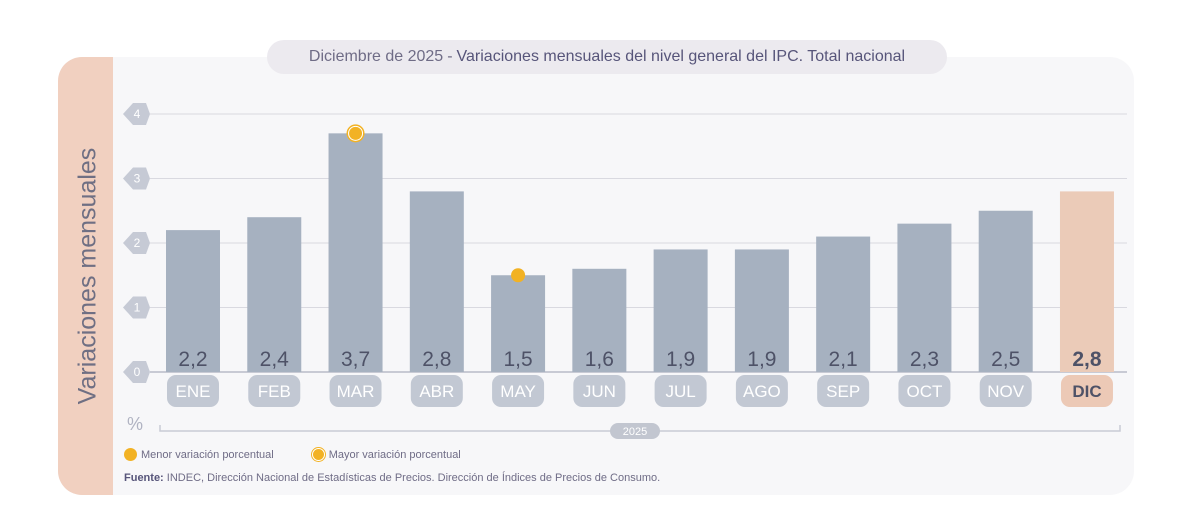 The height and width of the screenshot is (521, 1200). Describe the element at coordinates (274, 294) in the screenshot. I see `bar-feb` at that location.